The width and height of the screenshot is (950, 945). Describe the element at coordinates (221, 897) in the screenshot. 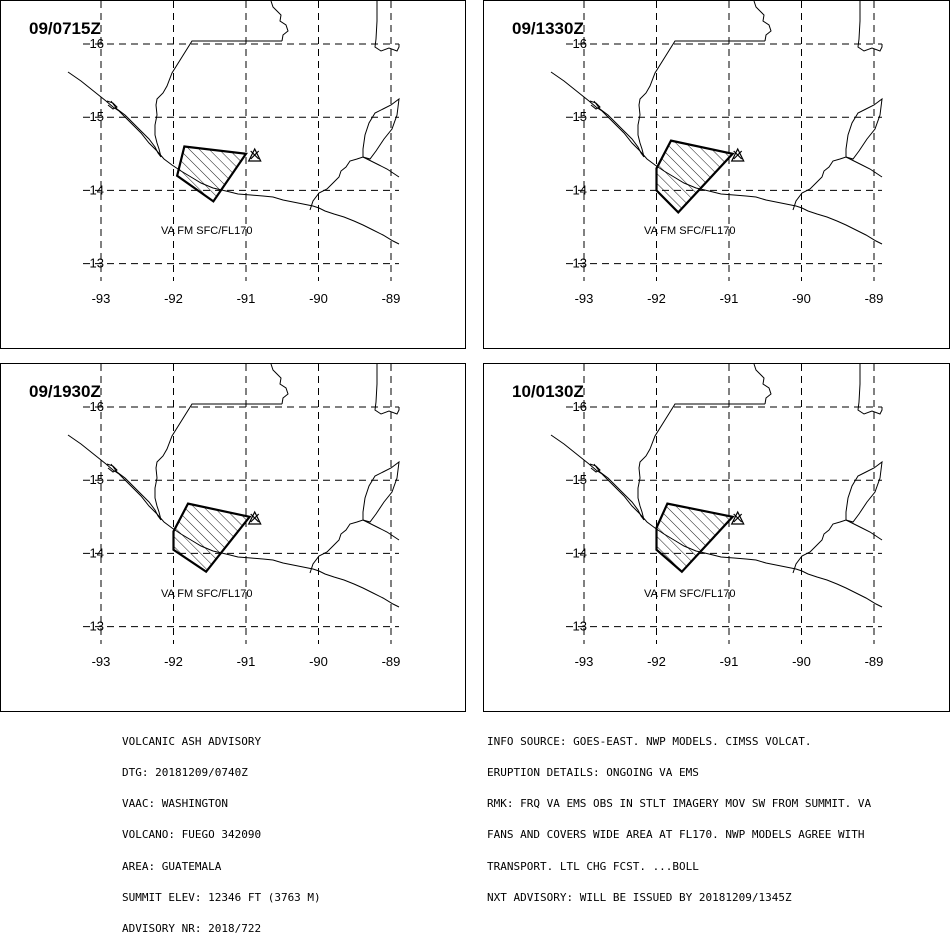

I see `advisory-line: SUMMIT ELEV: 12346 FT (3763 M)` at that location.